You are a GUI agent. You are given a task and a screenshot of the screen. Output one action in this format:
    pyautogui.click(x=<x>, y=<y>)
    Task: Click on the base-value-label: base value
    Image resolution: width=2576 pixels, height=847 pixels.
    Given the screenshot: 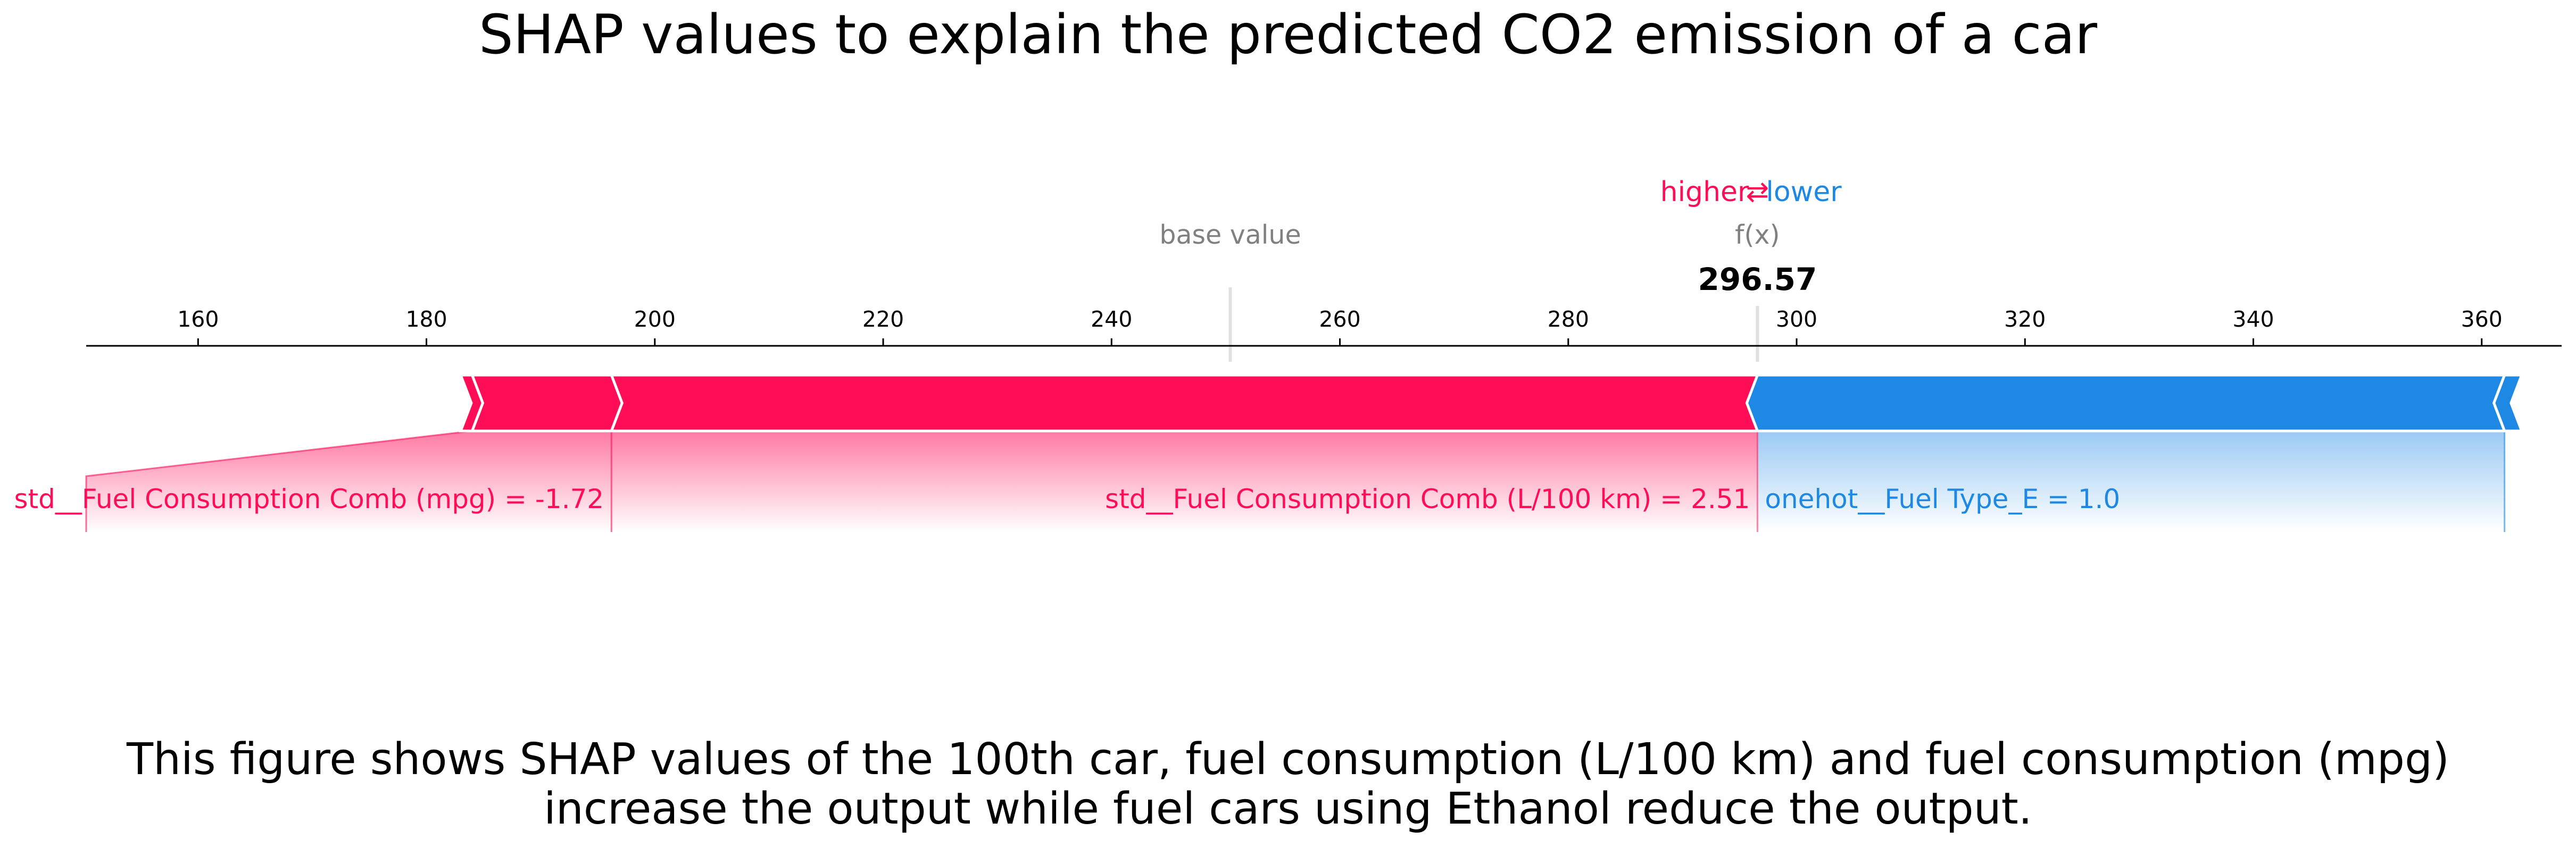 What is the action you would take?
    pyautogui.click(x=1230, y=235)
    